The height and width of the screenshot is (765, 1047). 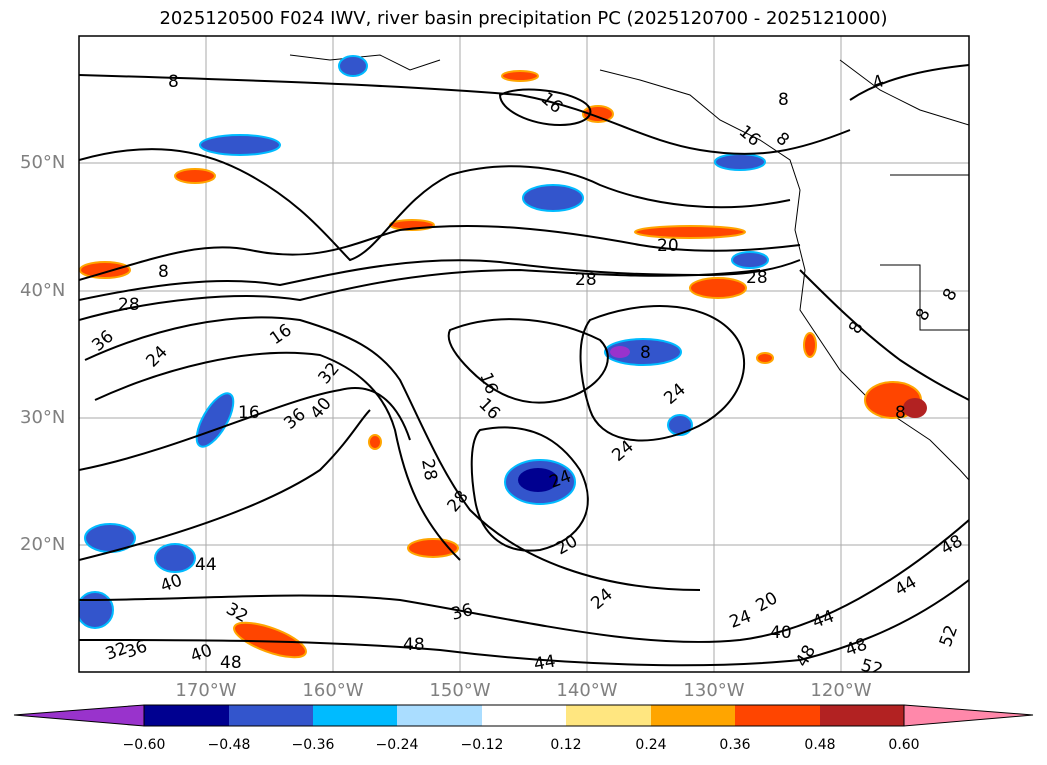 I want to click on lat-label-30n: 30°N, so click(x=43, y=417).